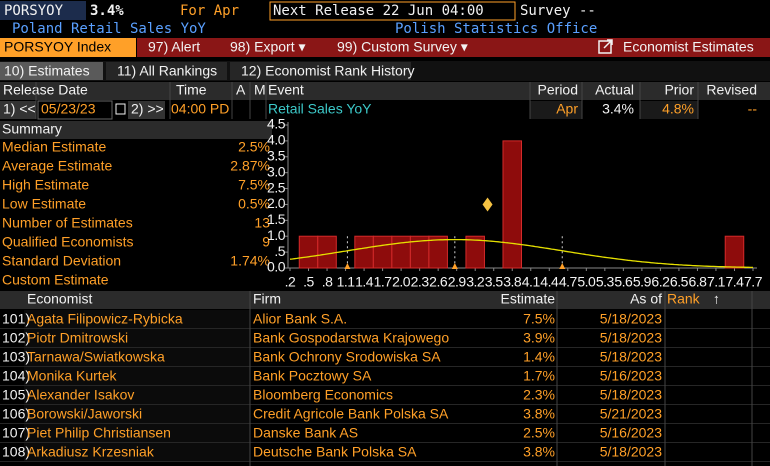  Describe the element at coordinates (678, 109) in the screenshot. I see `prior: 4.8%` at that location.